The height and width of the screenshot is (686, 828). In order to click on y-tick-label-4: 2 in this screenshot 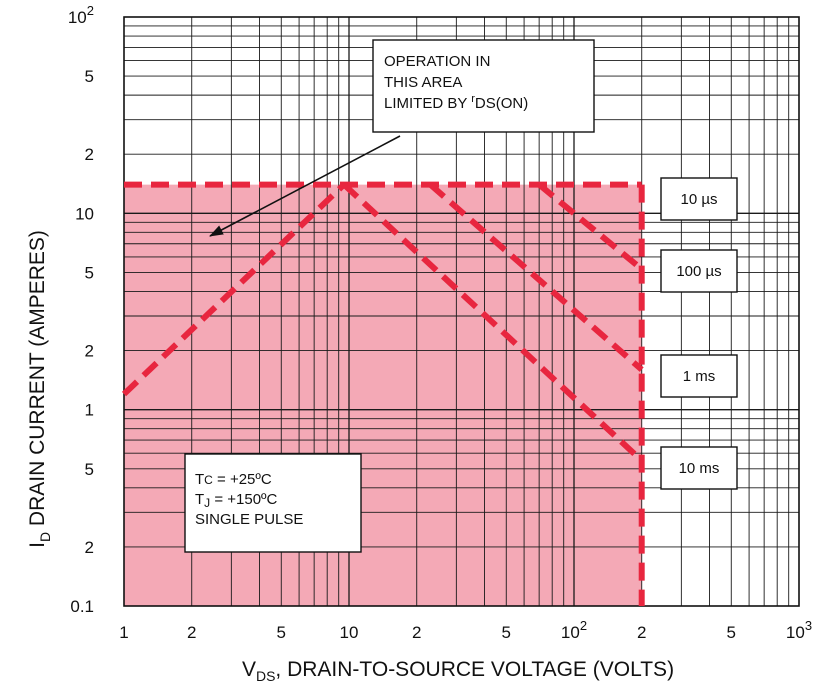, I will do `click(89, 351)`.